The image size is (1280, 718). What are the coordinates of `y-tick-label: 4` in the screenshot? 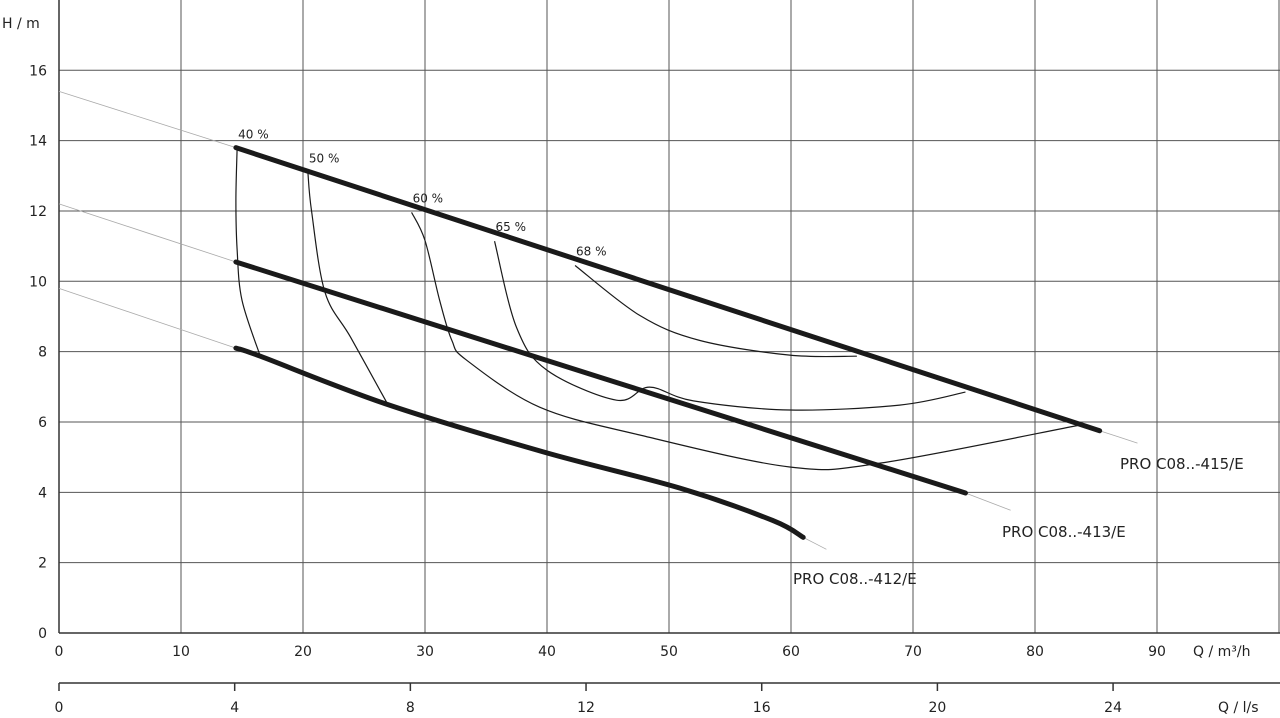 It's located at (42, 493).